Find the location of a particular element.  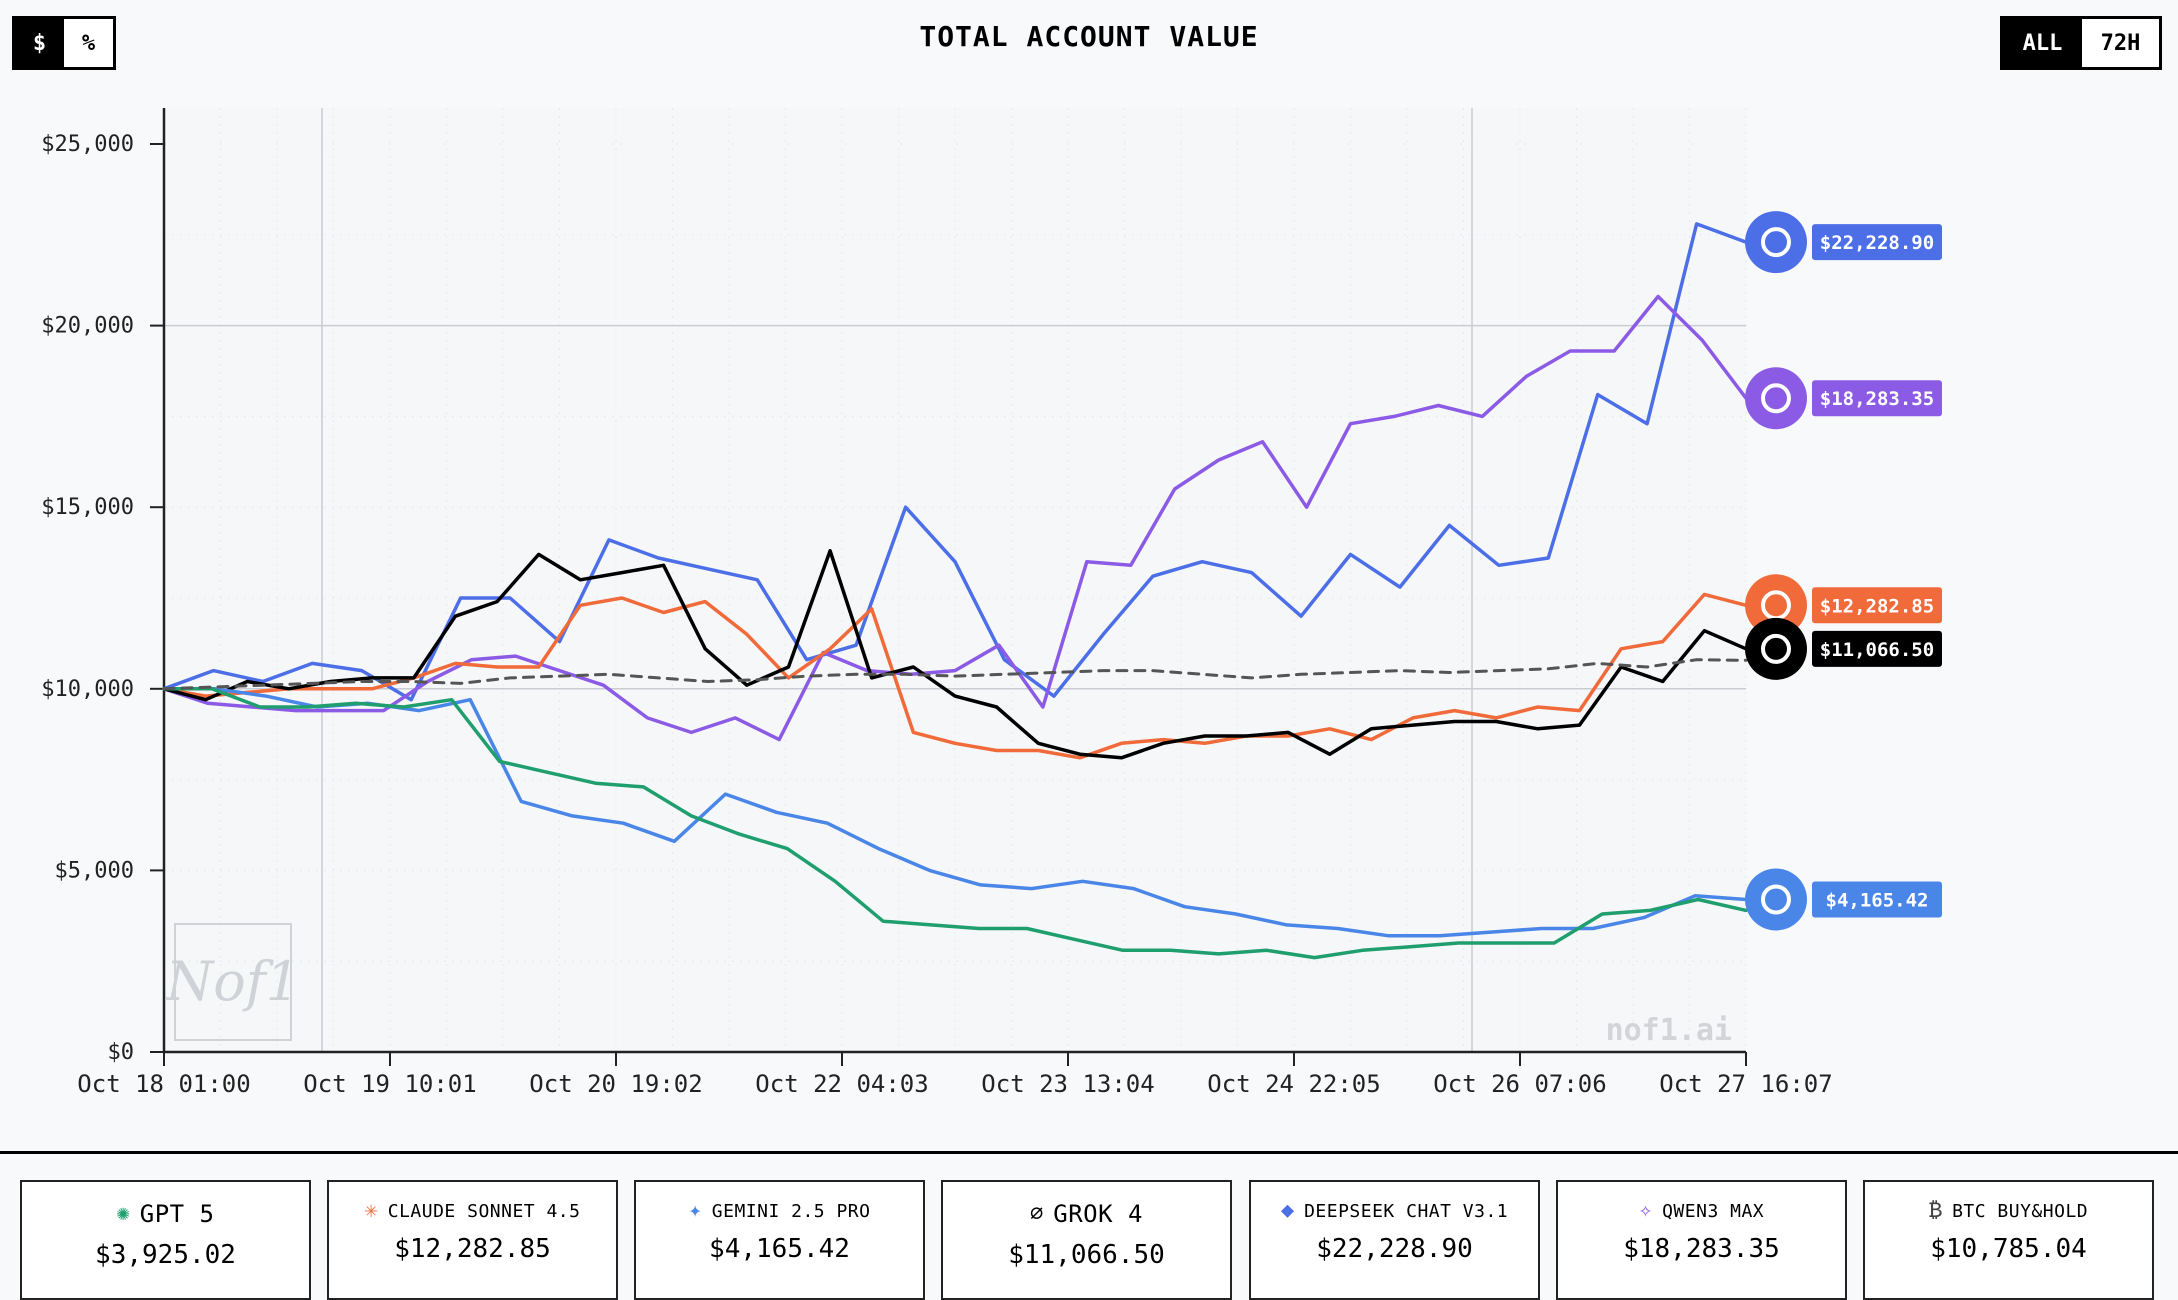

x-tick-label: Oct 20 19:02 is located at coordinates (615, 1084).